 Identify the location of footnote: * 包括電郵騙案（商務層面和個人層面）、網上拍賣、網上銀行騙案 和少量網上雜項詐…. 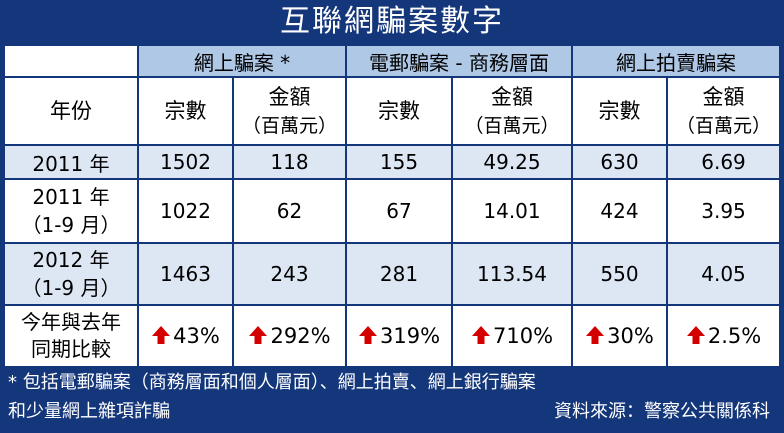
(393, 397).